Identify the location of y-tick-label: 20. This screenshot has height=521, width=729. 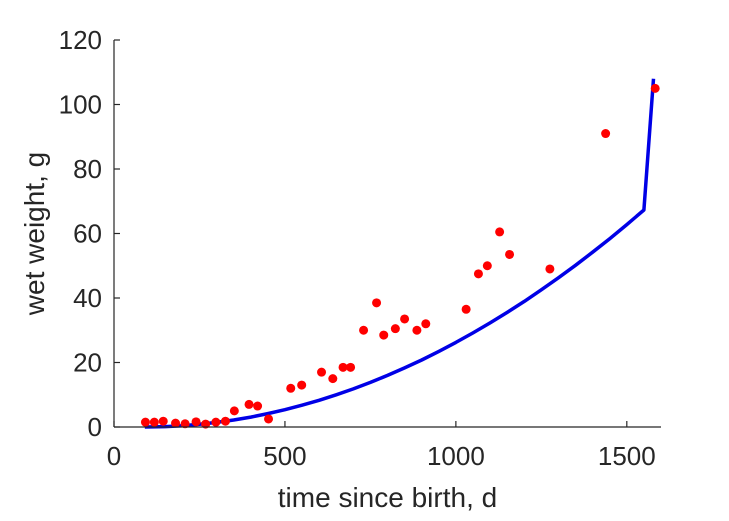
(87, 363).